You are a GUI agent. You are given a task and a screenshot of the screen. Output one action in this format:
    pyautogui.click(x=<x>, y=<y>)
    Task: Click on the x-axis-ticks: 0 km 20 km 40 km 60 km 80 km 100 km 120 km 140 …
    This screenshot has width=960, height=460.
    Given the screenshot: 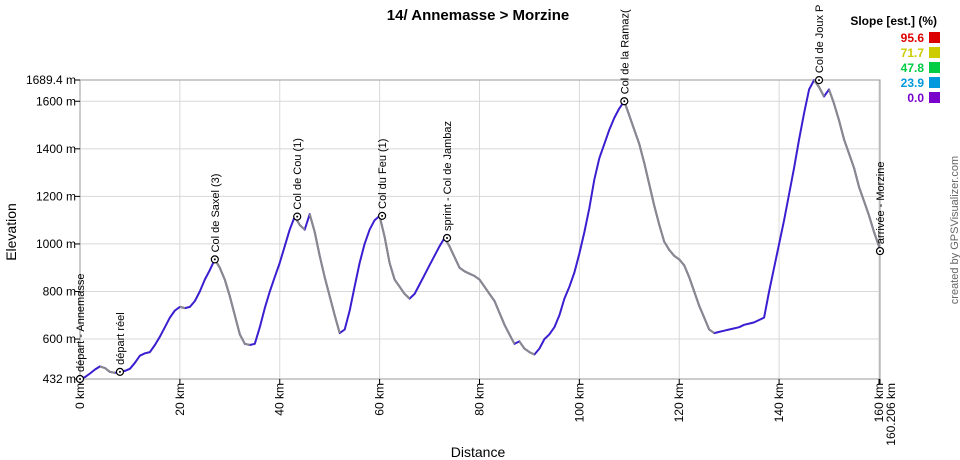 What is the action you would take?
    pyautogui.click(x=485, y=412)
    